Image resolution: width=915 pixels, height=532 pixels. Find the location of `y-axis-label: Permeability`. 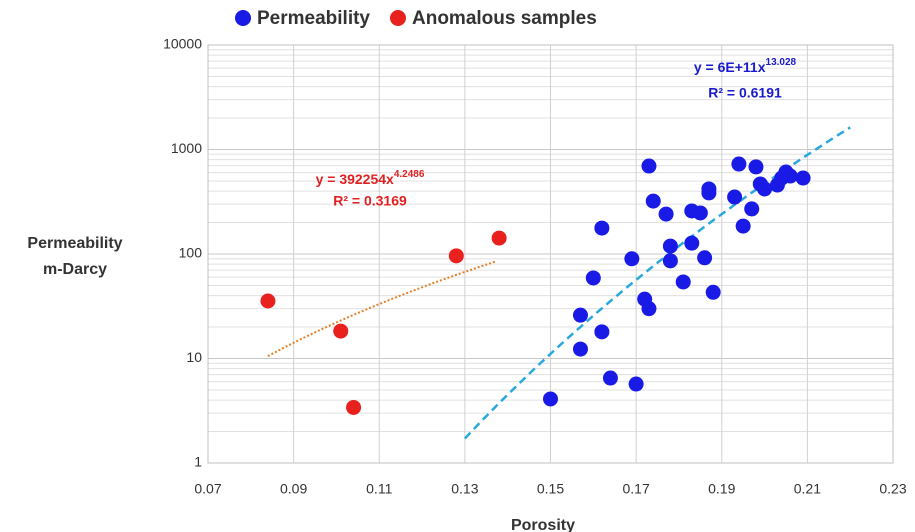

y-axis-label: Permeability is located at coordinates (74, 243).